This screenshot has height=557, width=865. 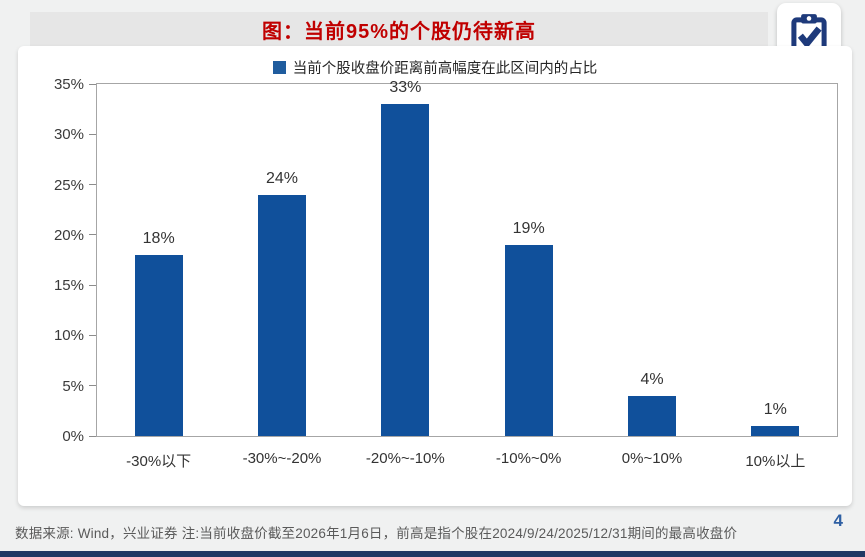 I want to click on y-axis-tick-label: 30%, so click(x=68, y=135).